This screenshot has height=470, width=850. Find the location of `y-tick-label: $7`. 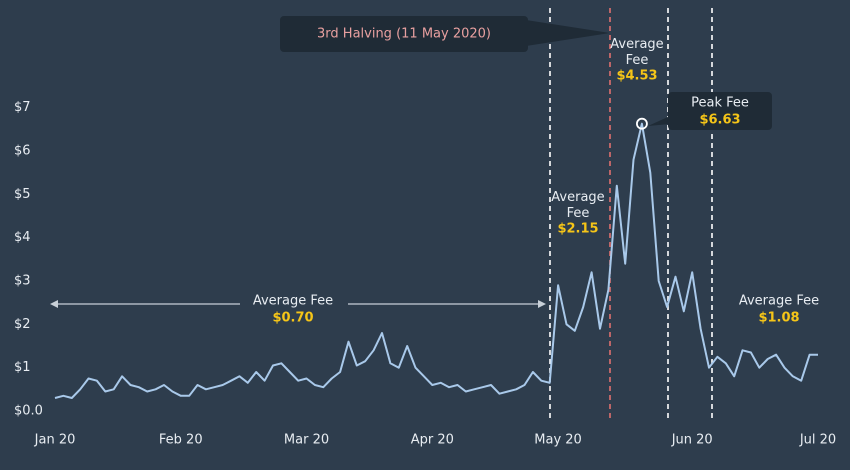

y-tick-label: $7 is located at coordinates (22, 107).